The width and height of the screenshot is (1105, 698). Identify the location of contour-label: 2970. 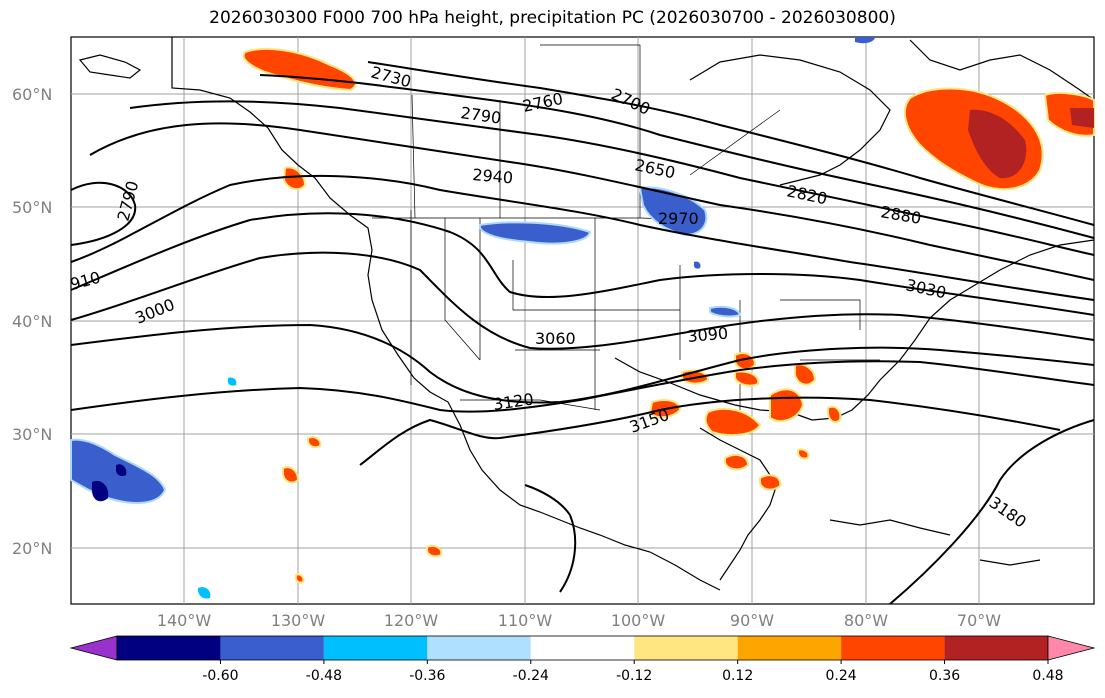
(678, 218).